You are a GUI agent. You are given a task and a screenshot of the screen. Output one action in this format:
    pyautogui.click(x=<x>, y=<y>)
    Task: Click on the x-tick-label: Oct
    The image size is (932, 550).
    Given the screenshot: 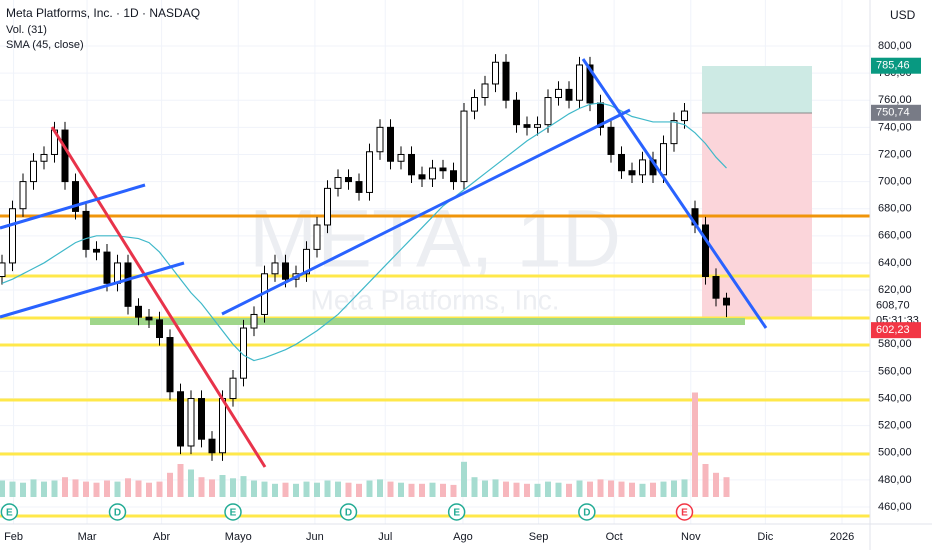 What is the action you would take?
    pyautogui.click(x=614, y=537)
    